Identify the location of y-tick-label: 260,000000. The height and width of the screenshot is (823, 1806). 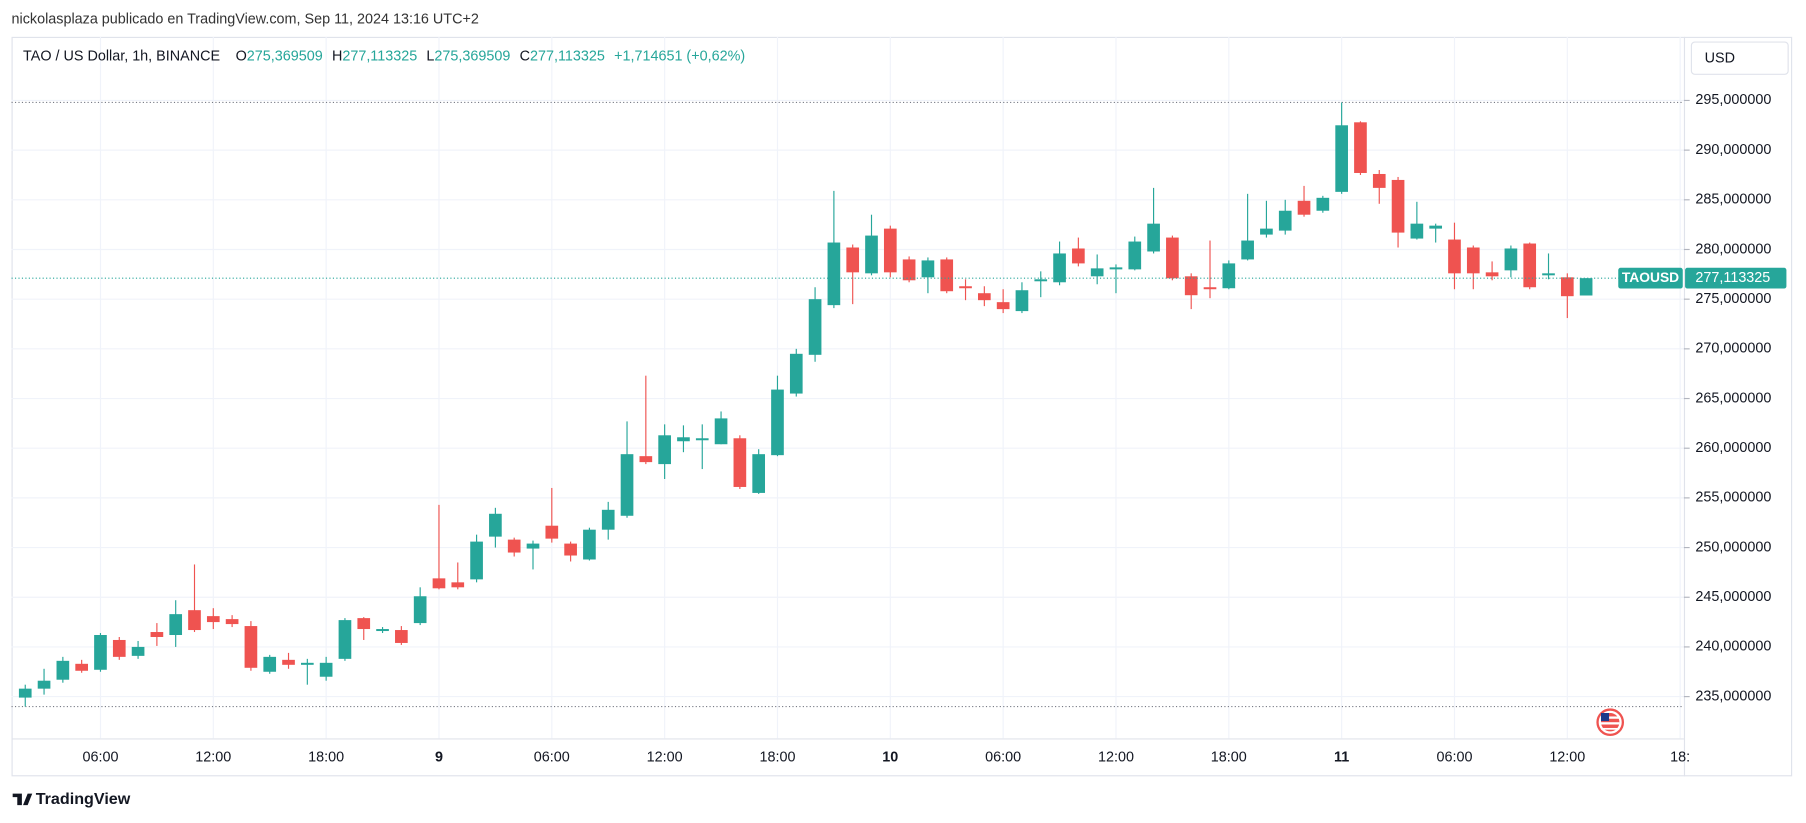
(1733, 448).